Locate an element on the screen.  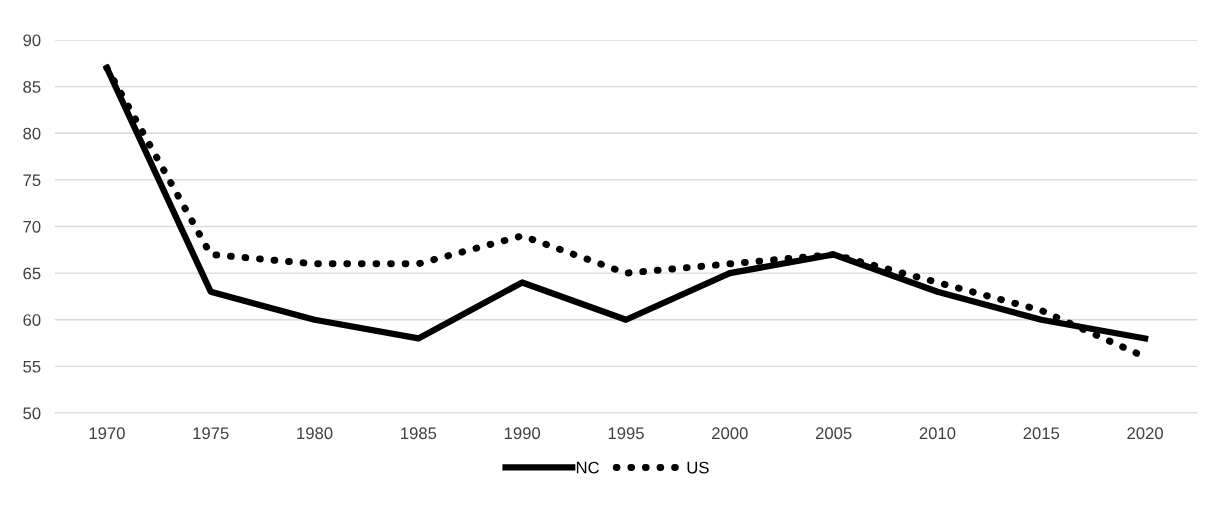
x-tick-label: 1970 is located at coordinates (107, 433).